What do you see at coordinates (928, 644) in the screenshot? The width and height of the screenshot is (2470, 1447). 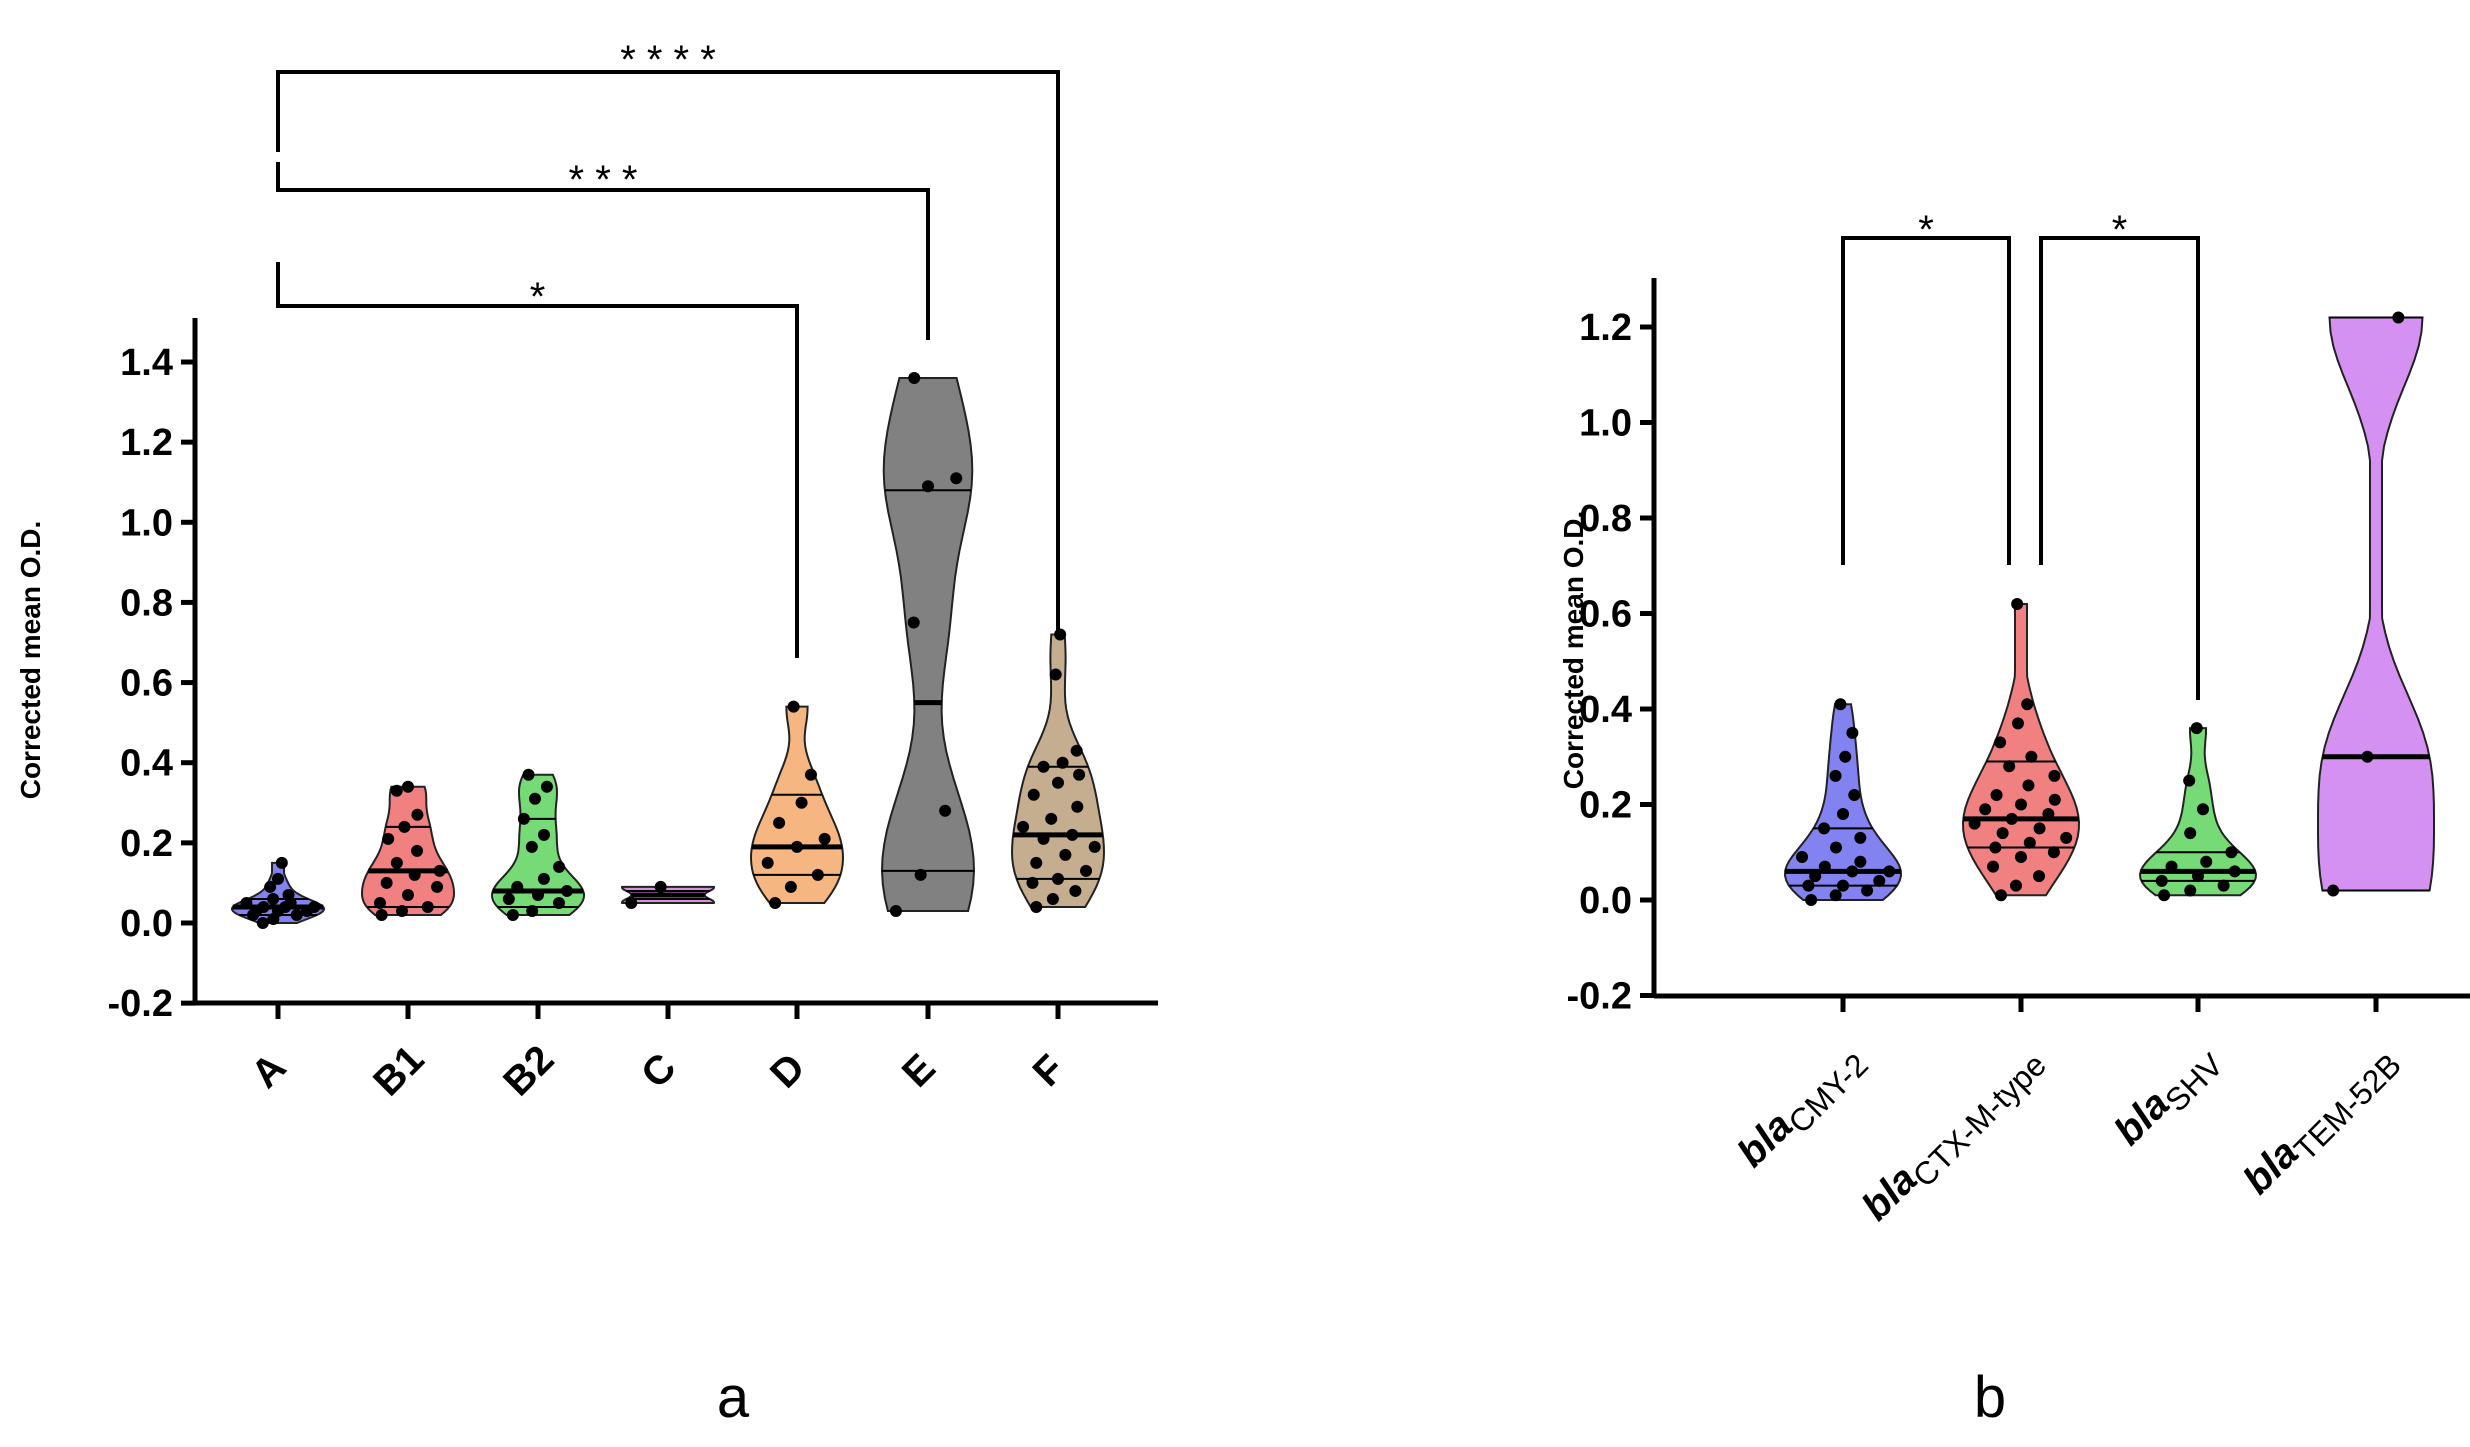 I see `violin-E` at bounding box center [928, 644].